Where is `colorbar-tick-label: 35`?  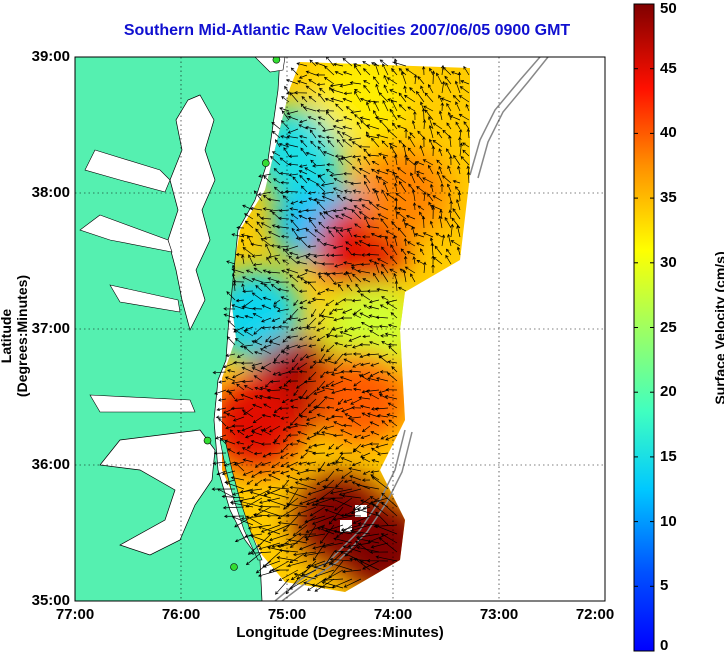
colorbar-tick-label: 35 is located at coordinates (668, 198).